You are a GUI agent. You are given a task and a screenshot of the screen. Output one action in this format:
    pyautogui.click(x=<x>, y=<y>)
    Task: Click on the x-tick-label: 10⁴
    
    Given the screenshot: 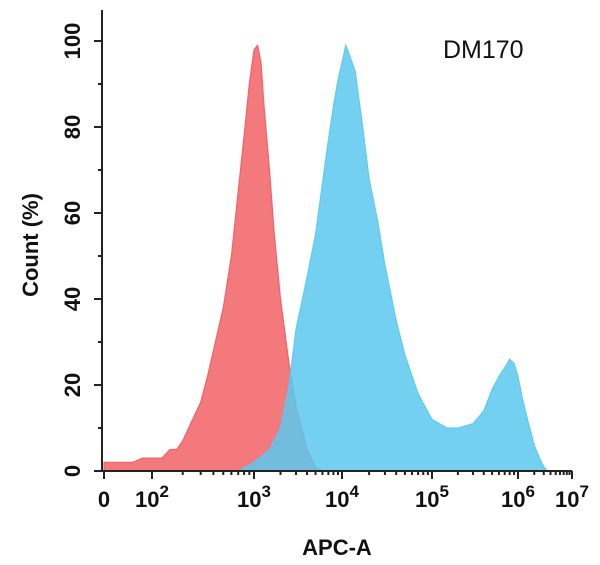 What is the action you would take?
    pyautogui.click(x=342, y=497)
    